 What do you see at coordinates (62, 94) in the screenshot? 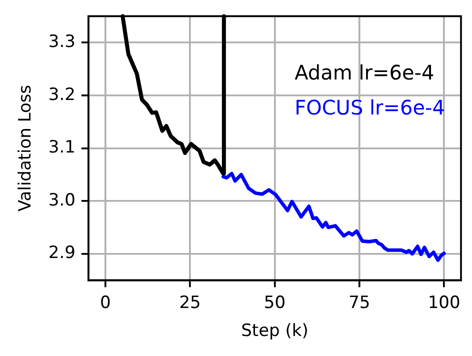
I see `y-tick-label: 3.2` at bounding box center [62, 94].